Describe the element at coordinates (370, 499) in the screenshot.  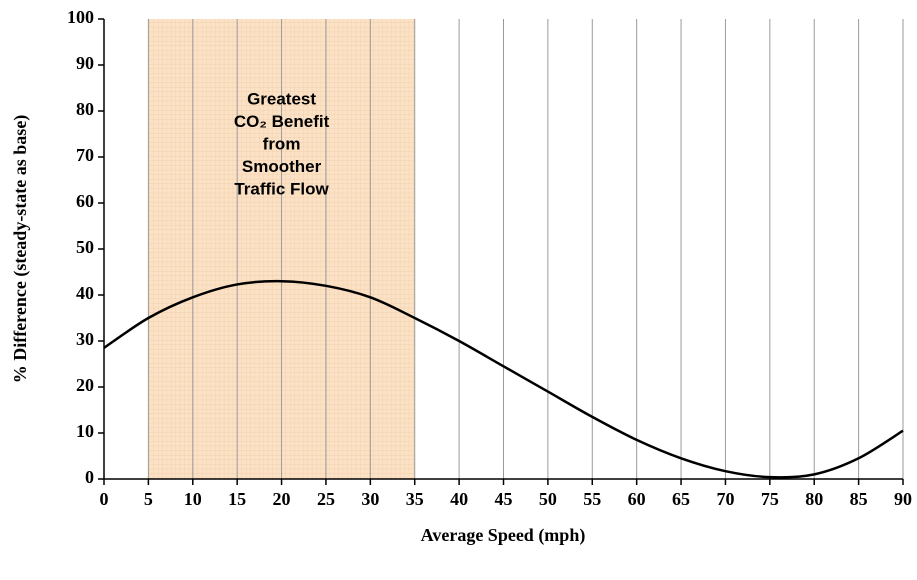
I see `x-tick-label: 30` at that location.